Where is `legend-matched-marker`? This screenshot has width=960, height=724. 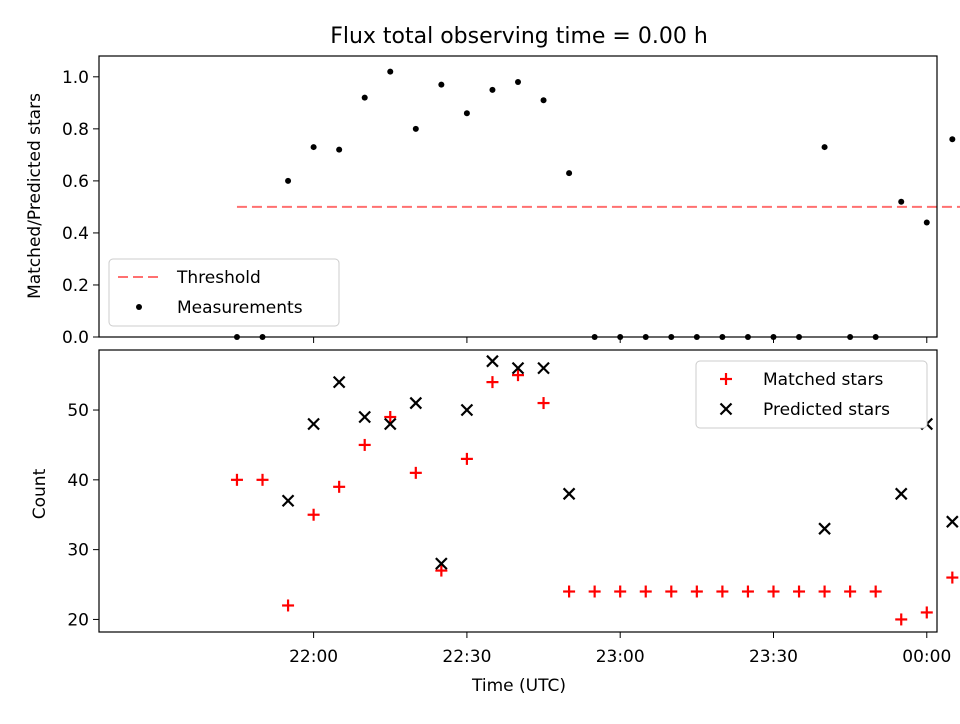
legend-matched-marker is located at coordinates (726, 379).